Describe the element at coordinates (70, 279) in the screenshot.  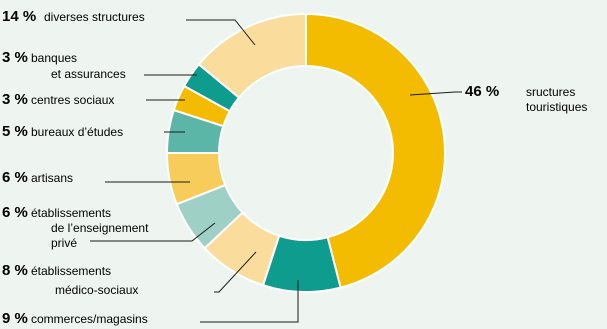
I see `label-medico: 8 % établissements médico-sociaux` at that location.